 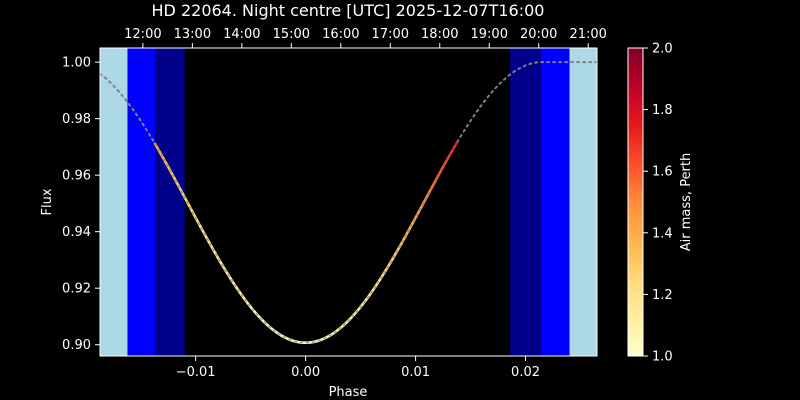 I want to click on y-axis-left: 0.90 0.92 0.94 0.96 0.98 1.00, so click(x=81, y=204).